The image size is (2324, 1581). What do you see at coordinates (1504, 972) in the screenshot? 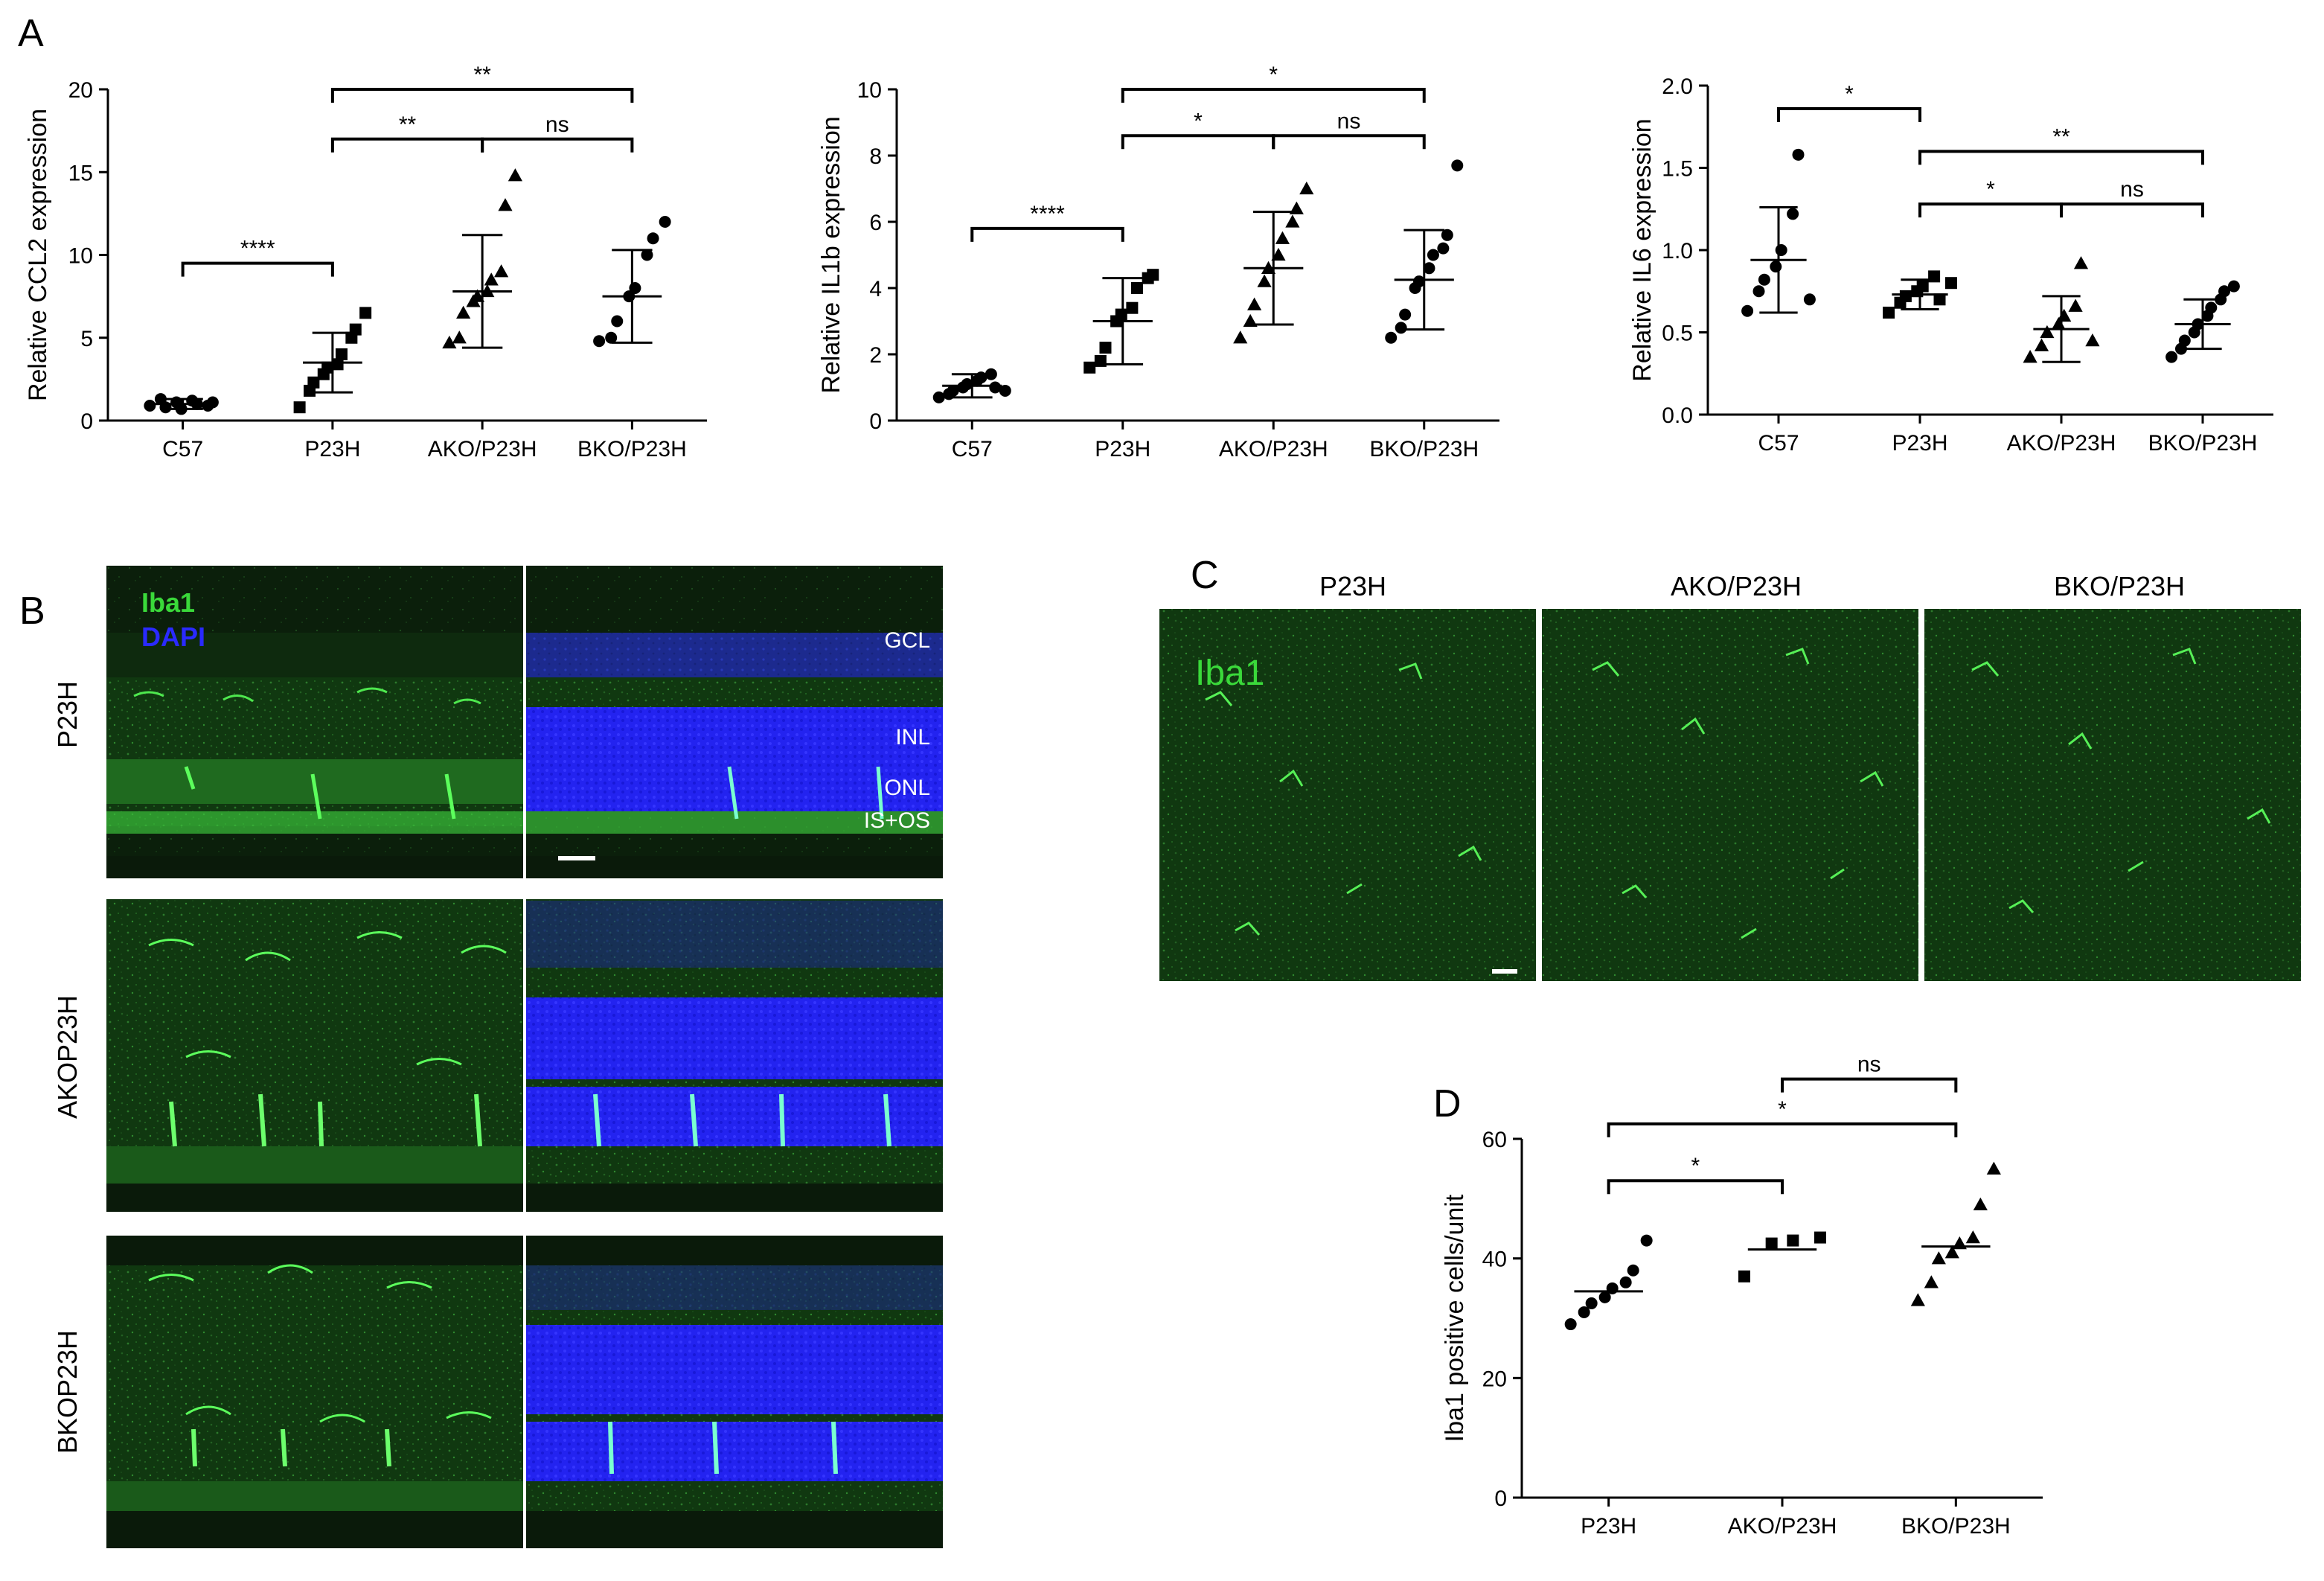
I see `scale-bar-c` at bounding box center [1504, 972].